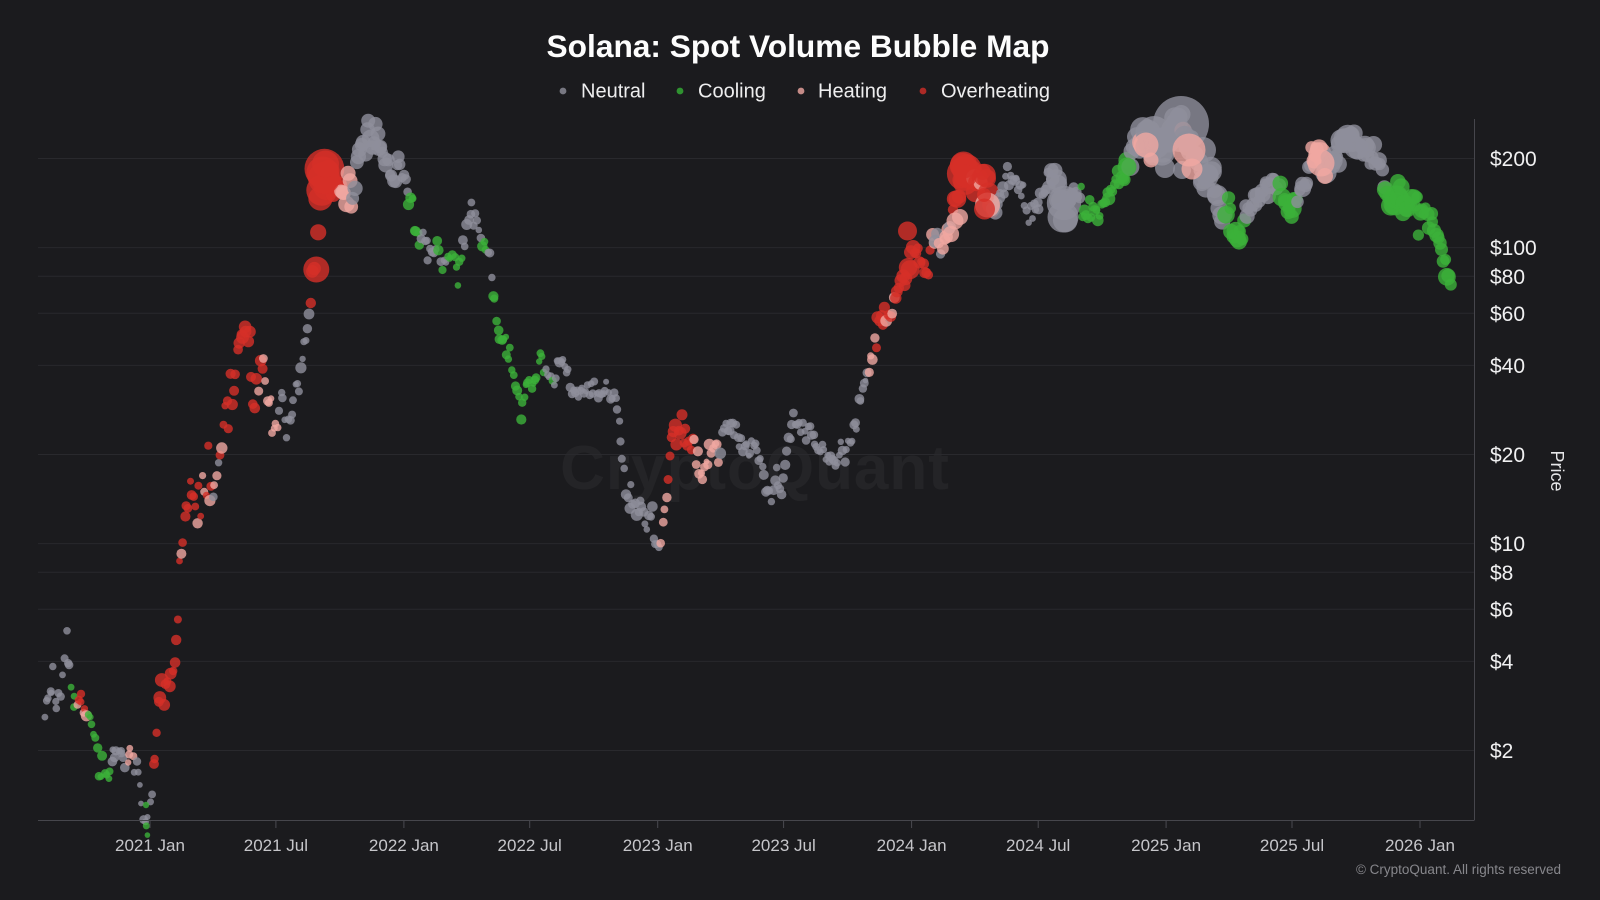 The width and height of the screenshot is (1600, 900). I want to click on svg-text: Overheating, so click(995, 92).